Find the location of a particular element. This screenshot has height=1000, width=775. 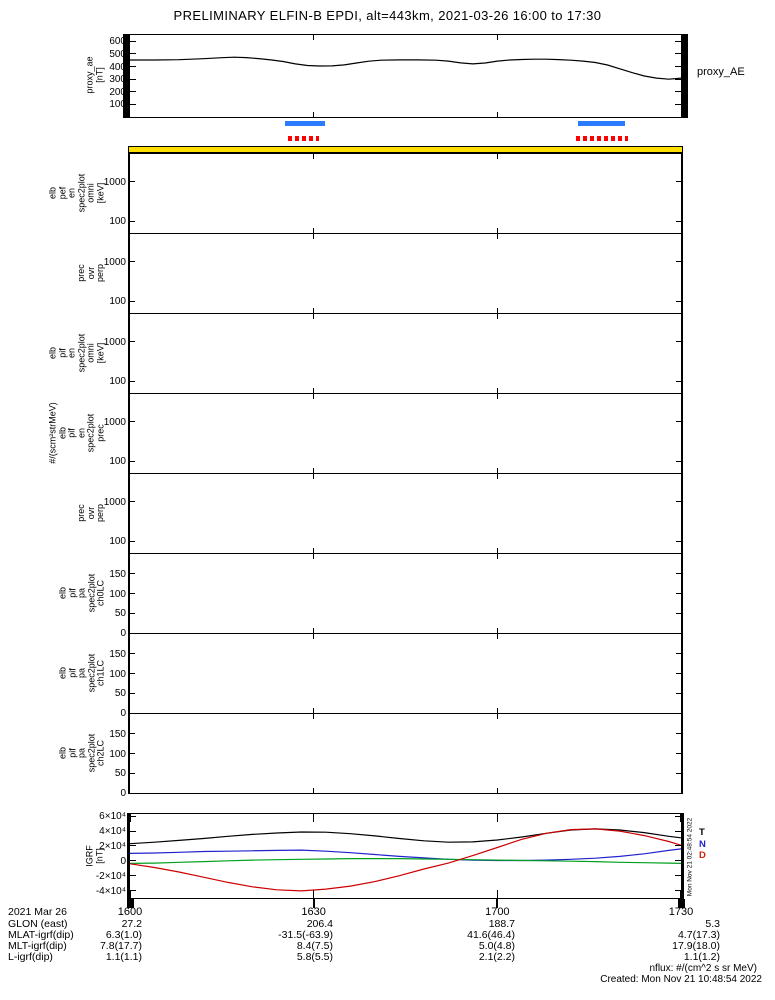

spec_p4-ytick-label: 100 is located at coordinates (117, 462).